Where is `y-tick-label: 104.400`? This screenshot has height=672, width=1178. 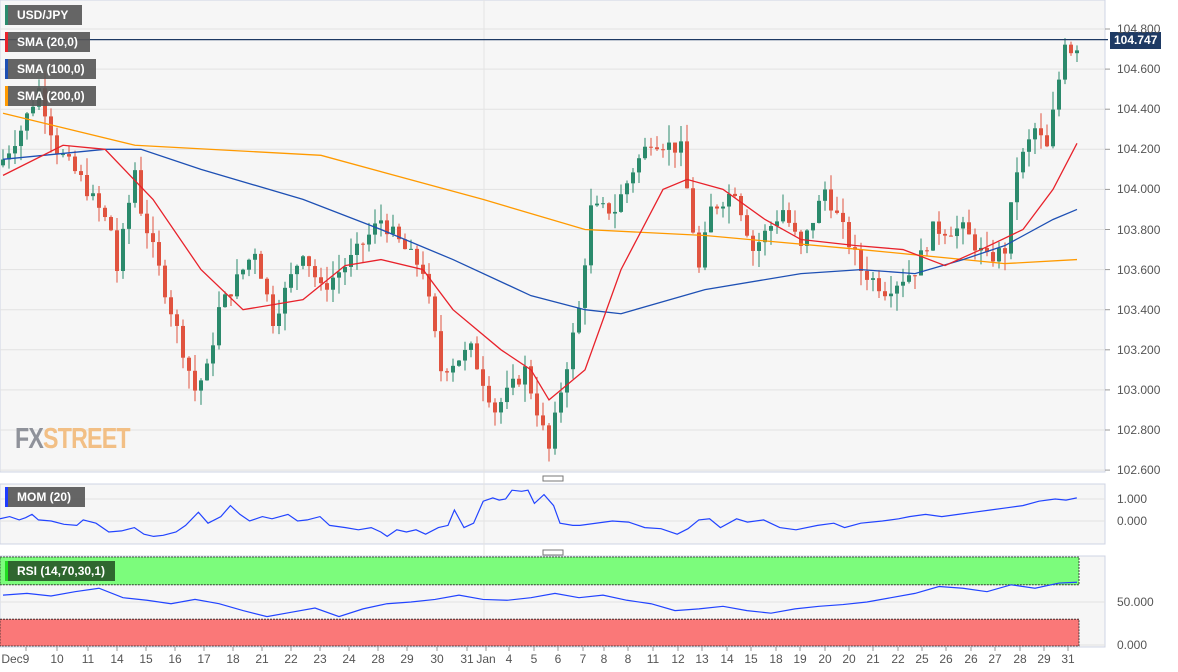
y-tick-label: 104.400 is located at coordinates (1139, 109).